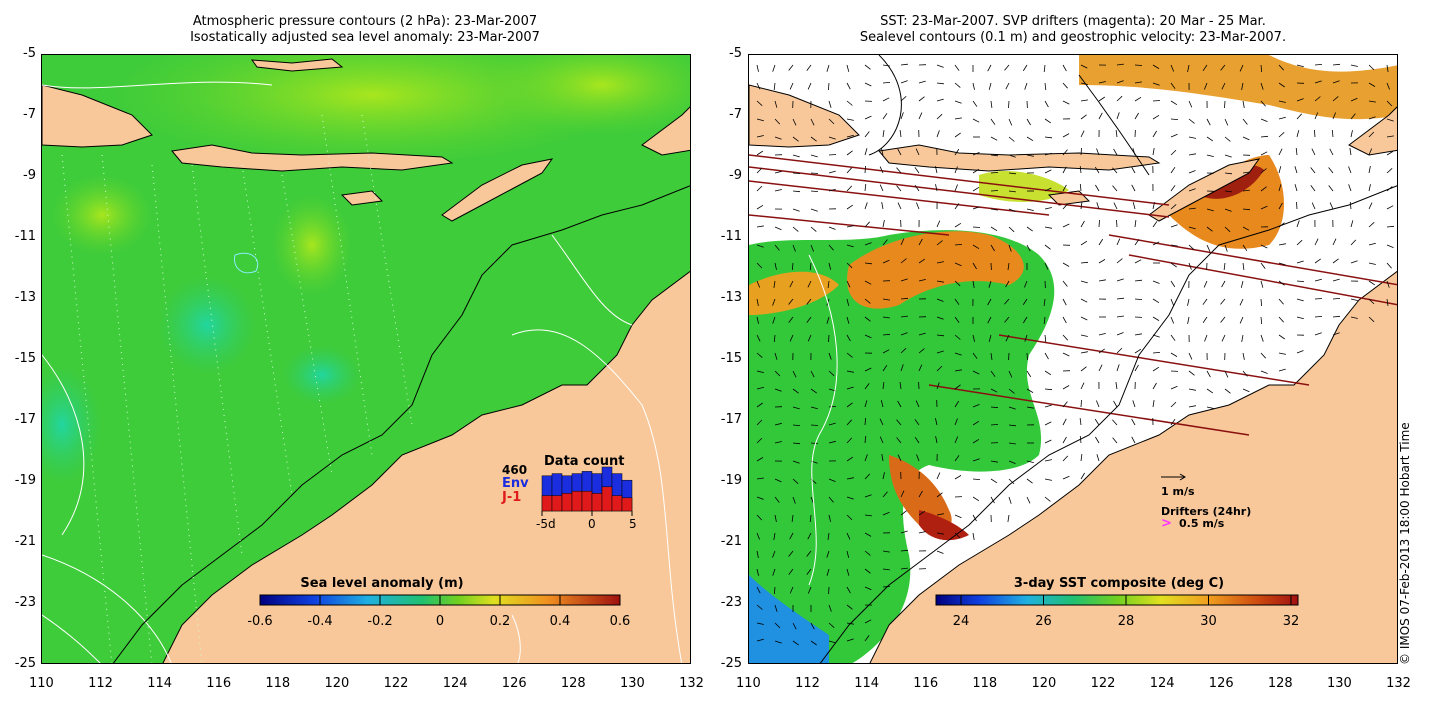  Describe the element at coordinates (312, 245) in the screenshot. I see `anomaly-high-center` at that location.